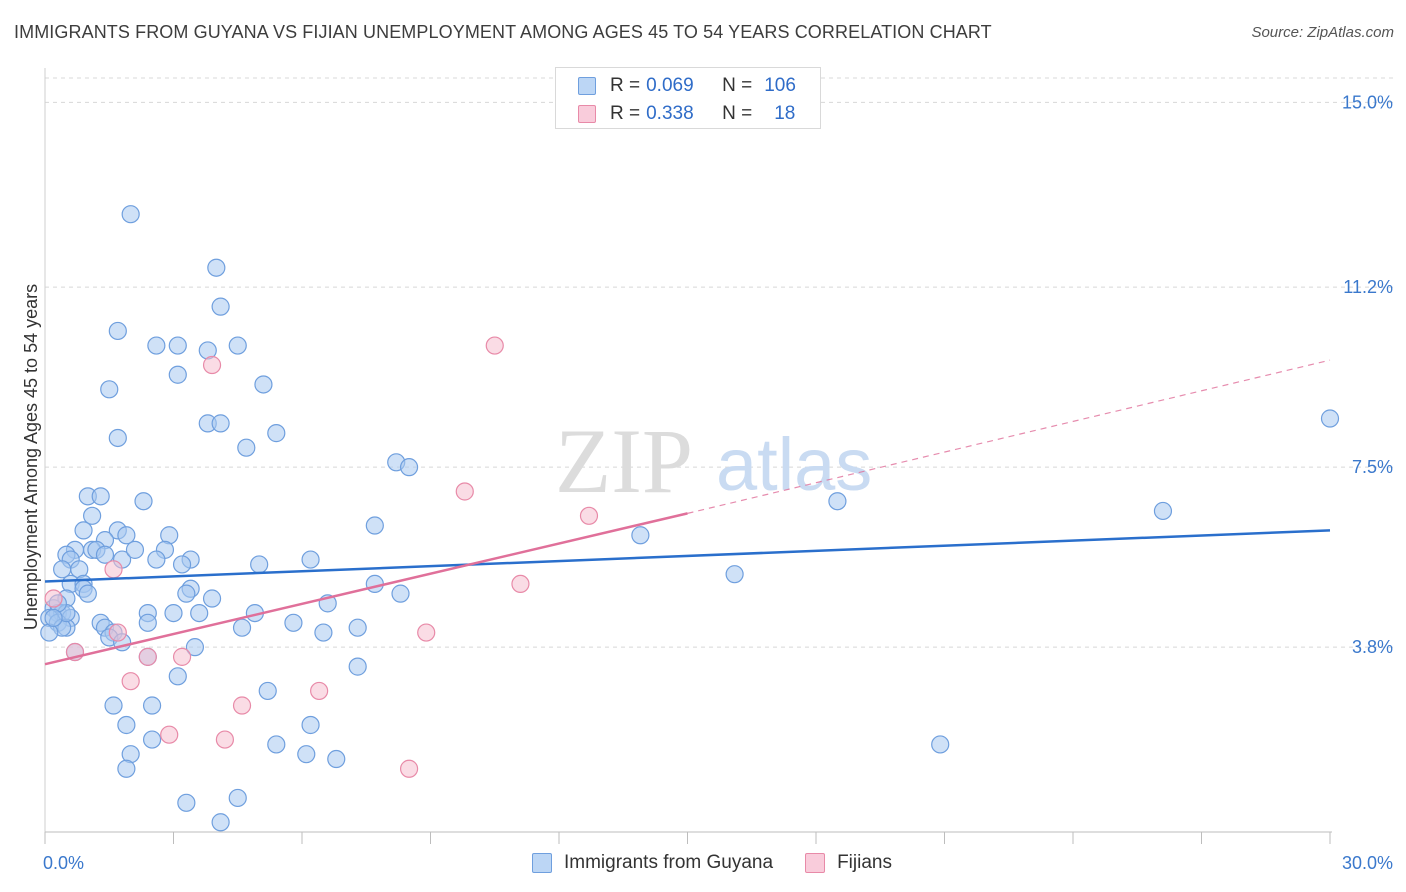  Describe the element at coordinates (687, 556) in the screenshot. I see `guyana-trend-line` at that location.